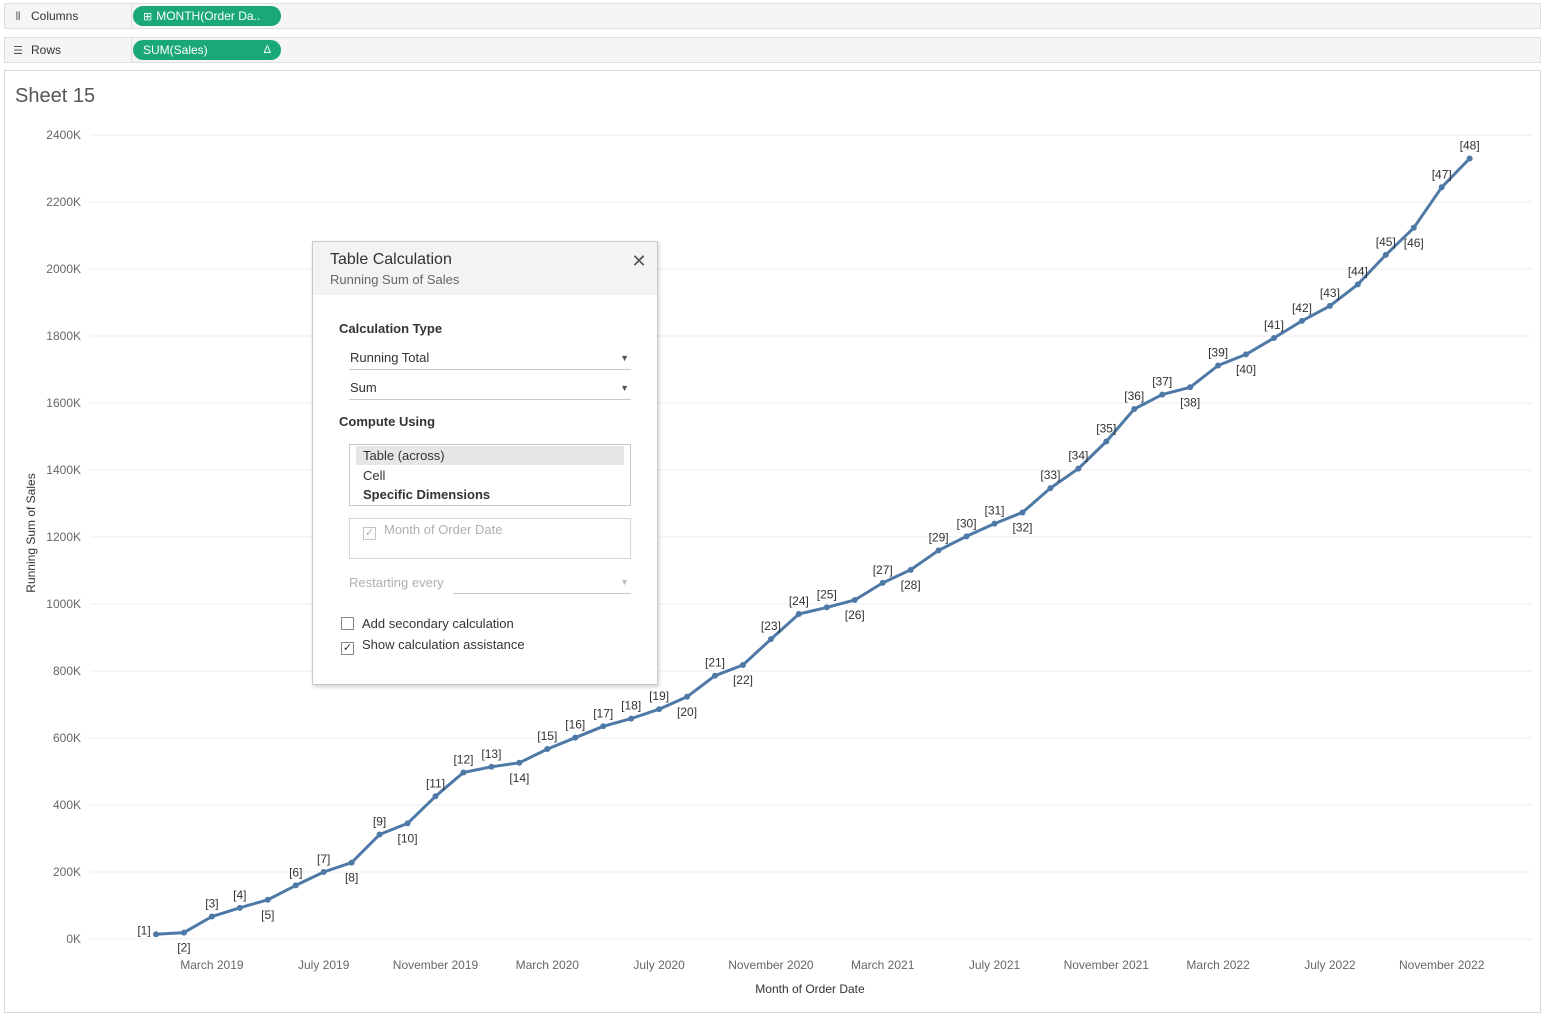 The height and width of the screenshot is (1015, 1542). Describe the element at coordinates (63, 403) in the screenshot. I see `y-tick-label: 1600K` at that location.